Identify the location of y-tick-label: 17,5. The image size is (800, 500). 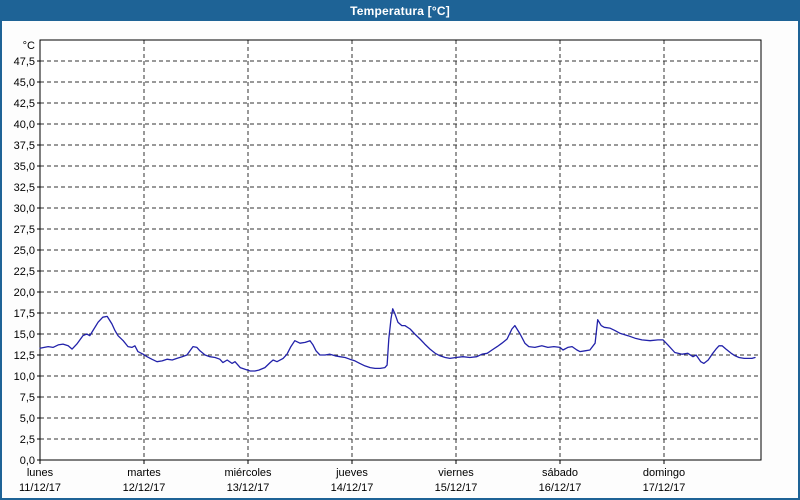
(24, 314).